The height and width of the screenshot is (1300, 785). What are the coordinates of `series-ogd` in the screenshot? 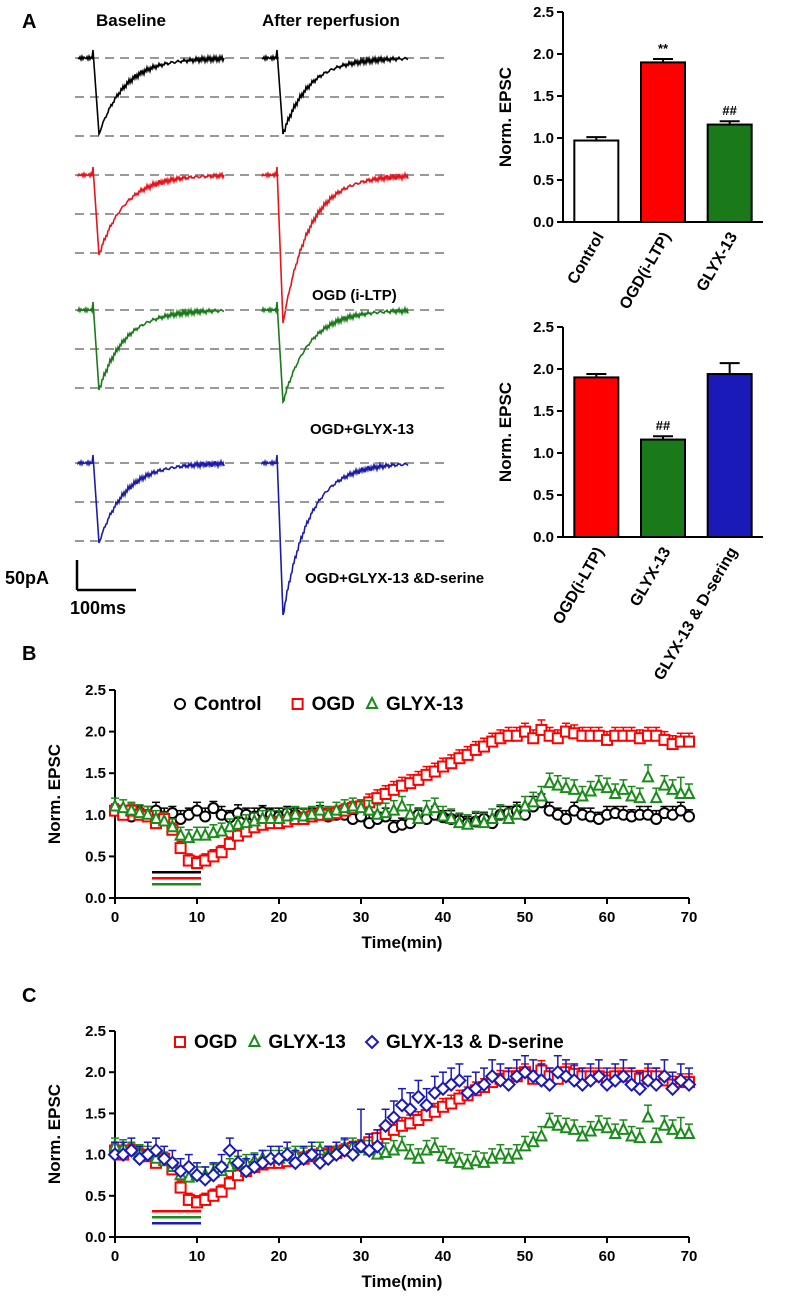 It's located at (402, 794).